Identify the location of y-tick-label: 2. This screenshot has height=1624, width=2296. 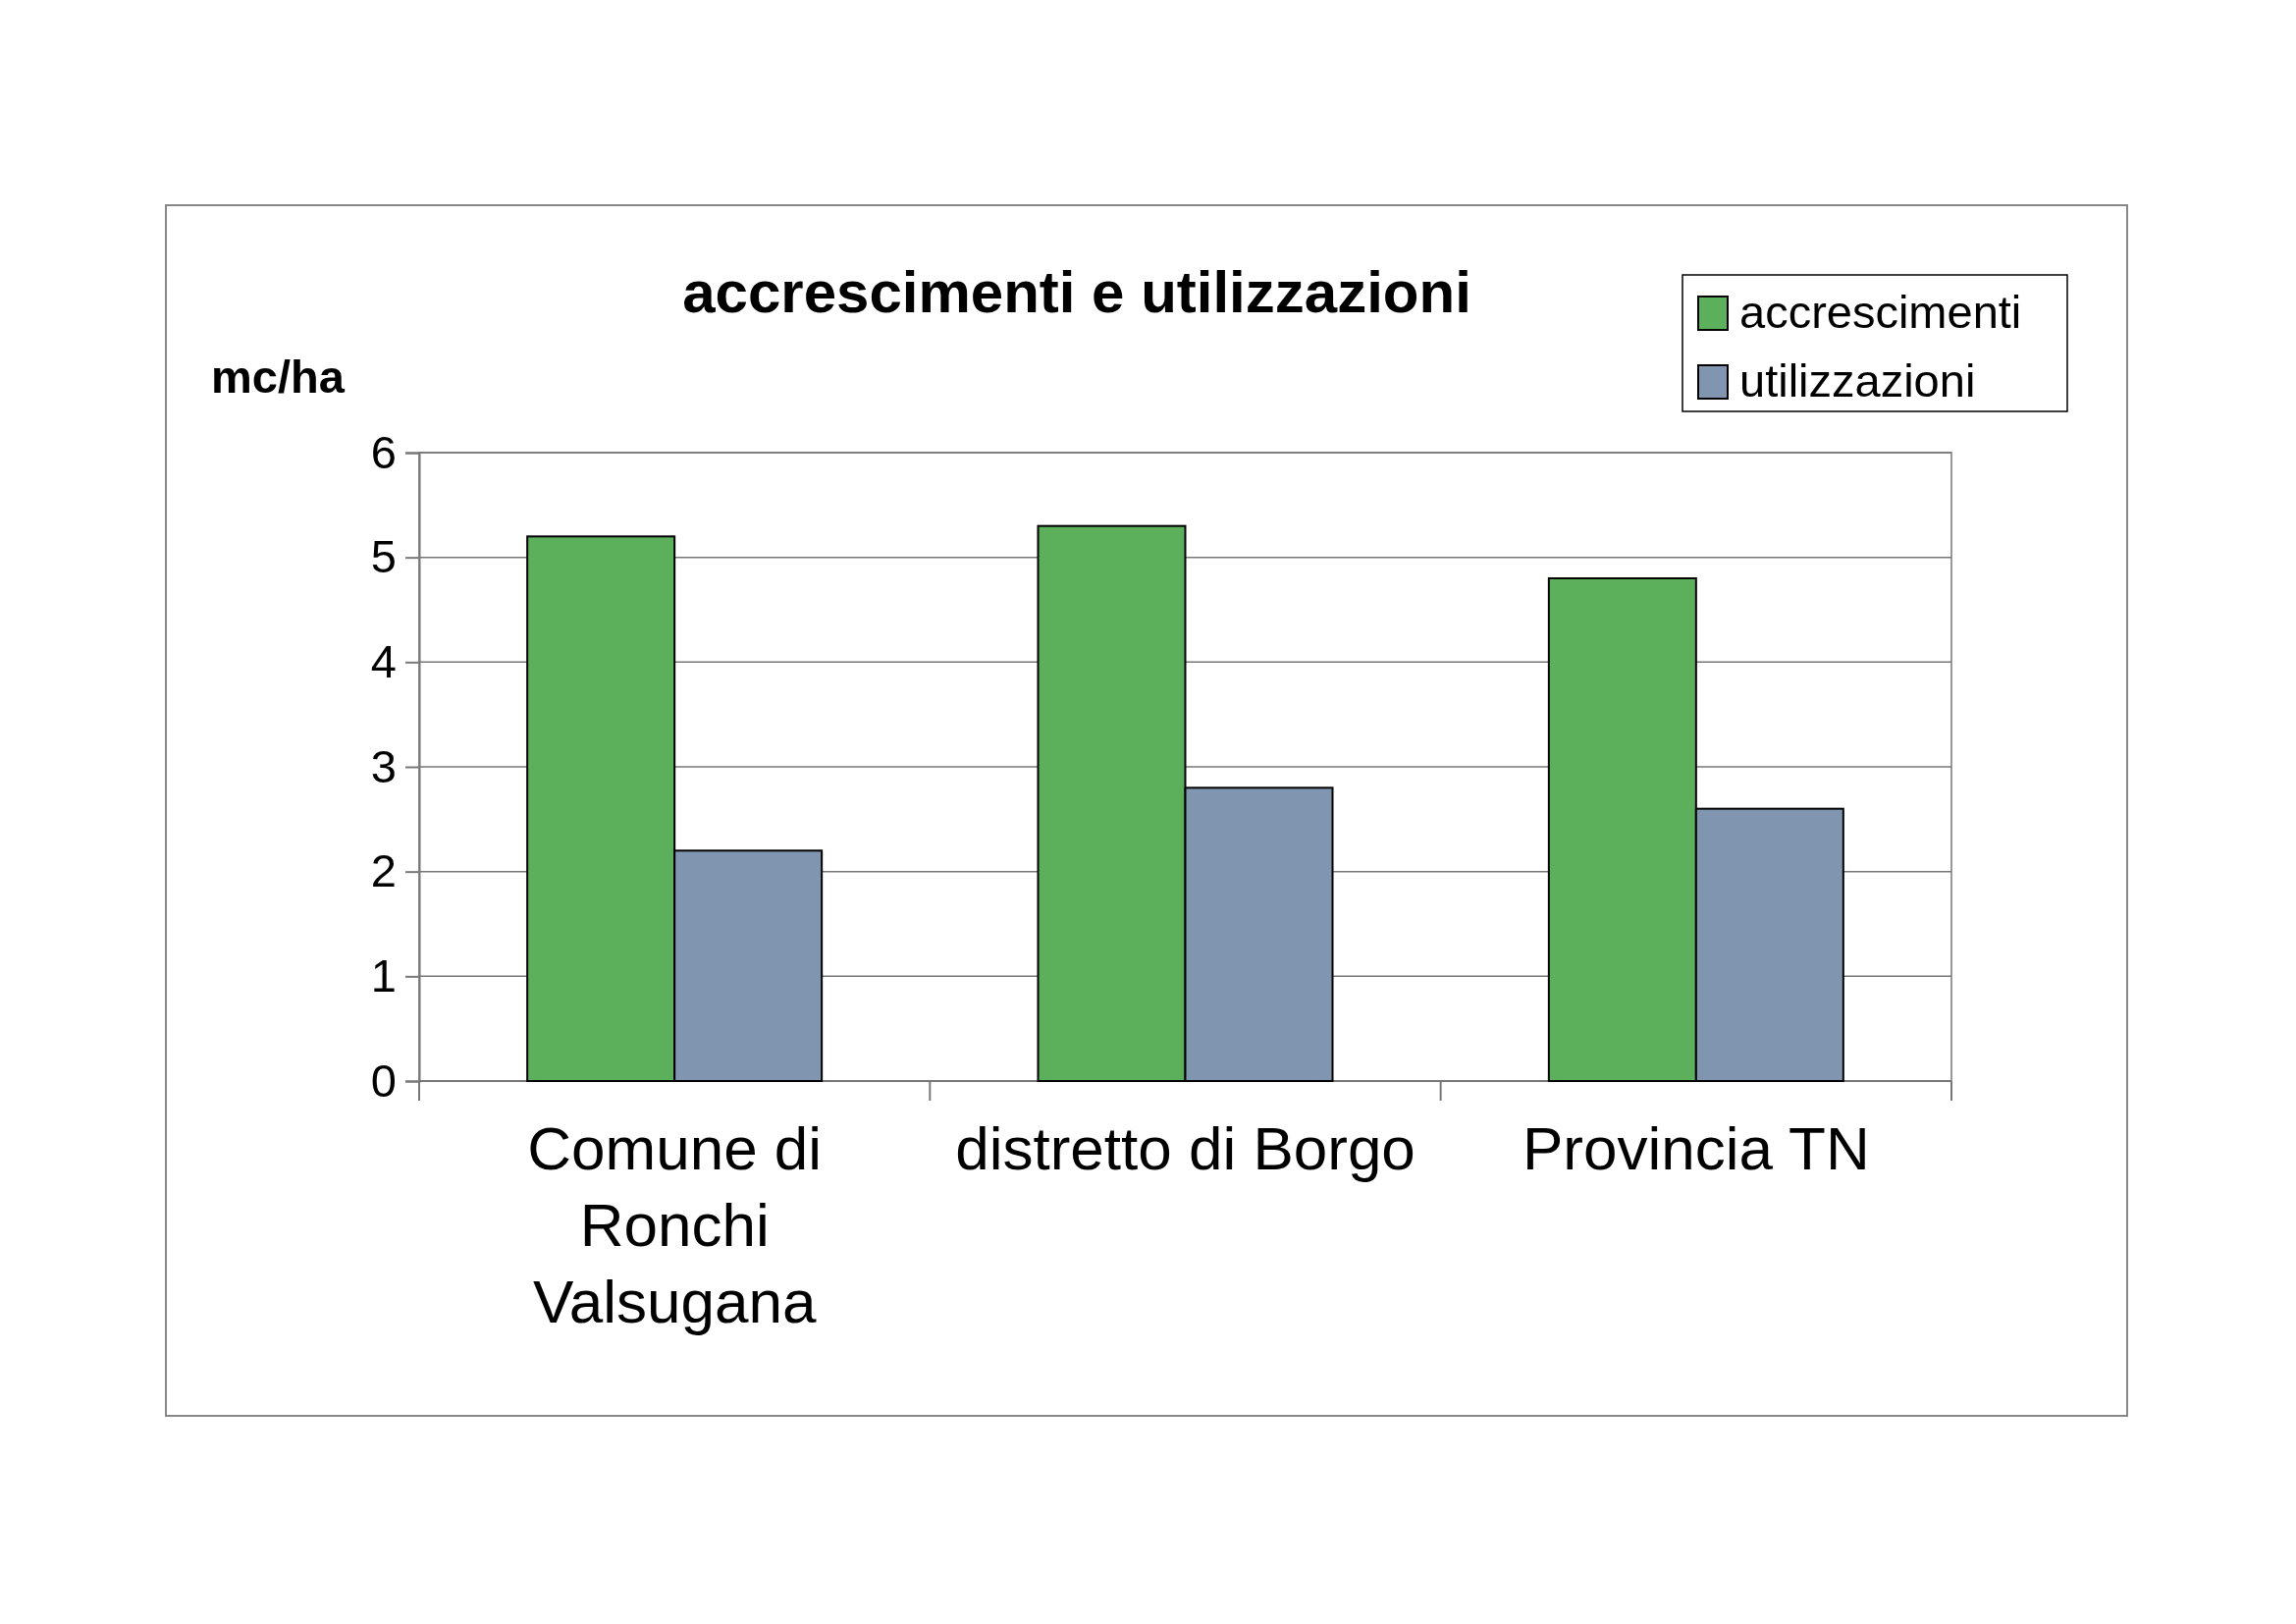
(383, 870).